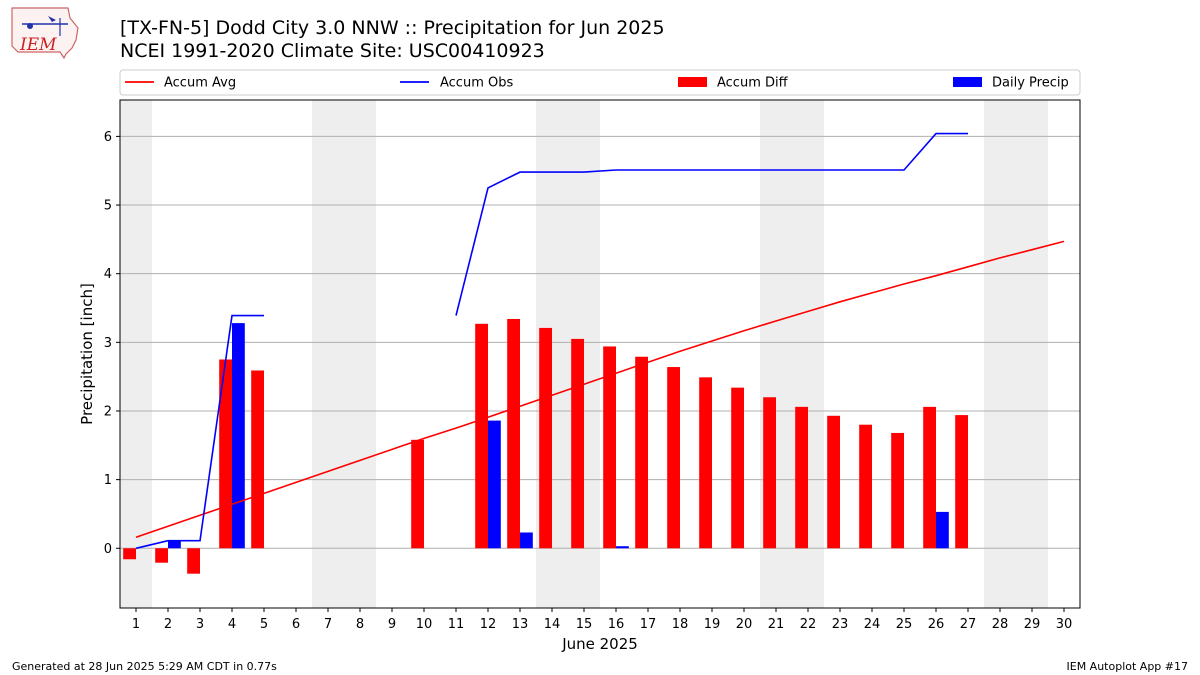 The height and width of the screenshot is (675, 1200). I want to click on chart-subtitle: NCEI 1991-2020 Climate Site: USC00410923, so click(332, 51).